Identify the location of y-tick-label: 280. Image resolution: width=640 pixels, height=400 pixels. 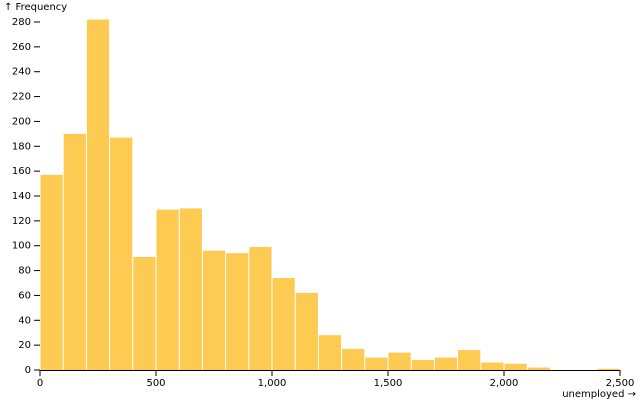
(21, 22).